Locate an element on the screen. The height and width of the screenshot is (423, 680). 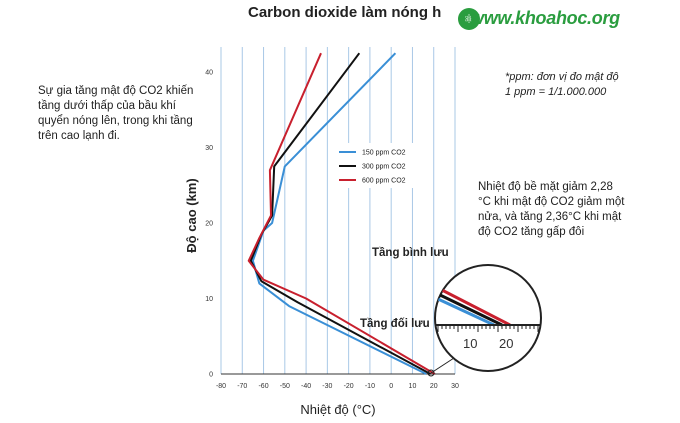
x-tick-label: -50 is located at coordinates (285, 386).